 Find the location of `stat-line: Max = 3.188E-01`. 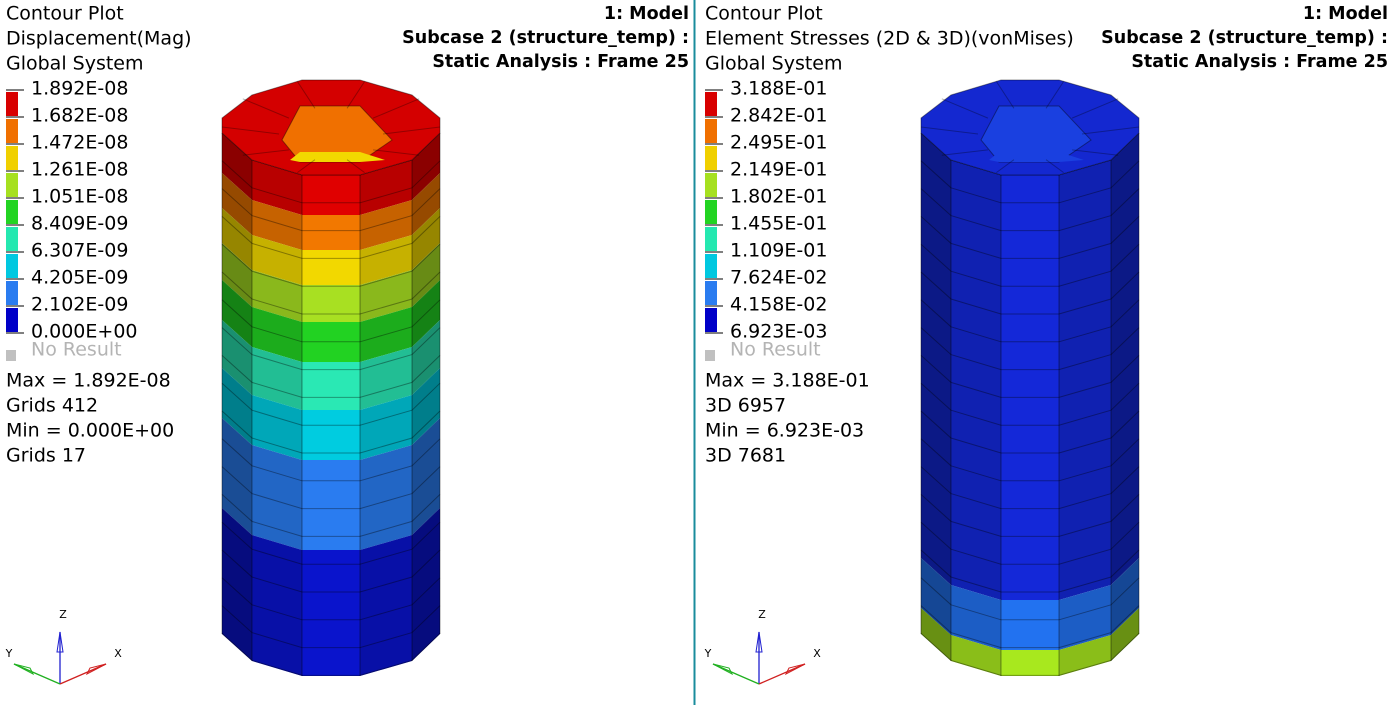

stat-line: Max = 3.188E-01 is located at coordinates (787, 381).